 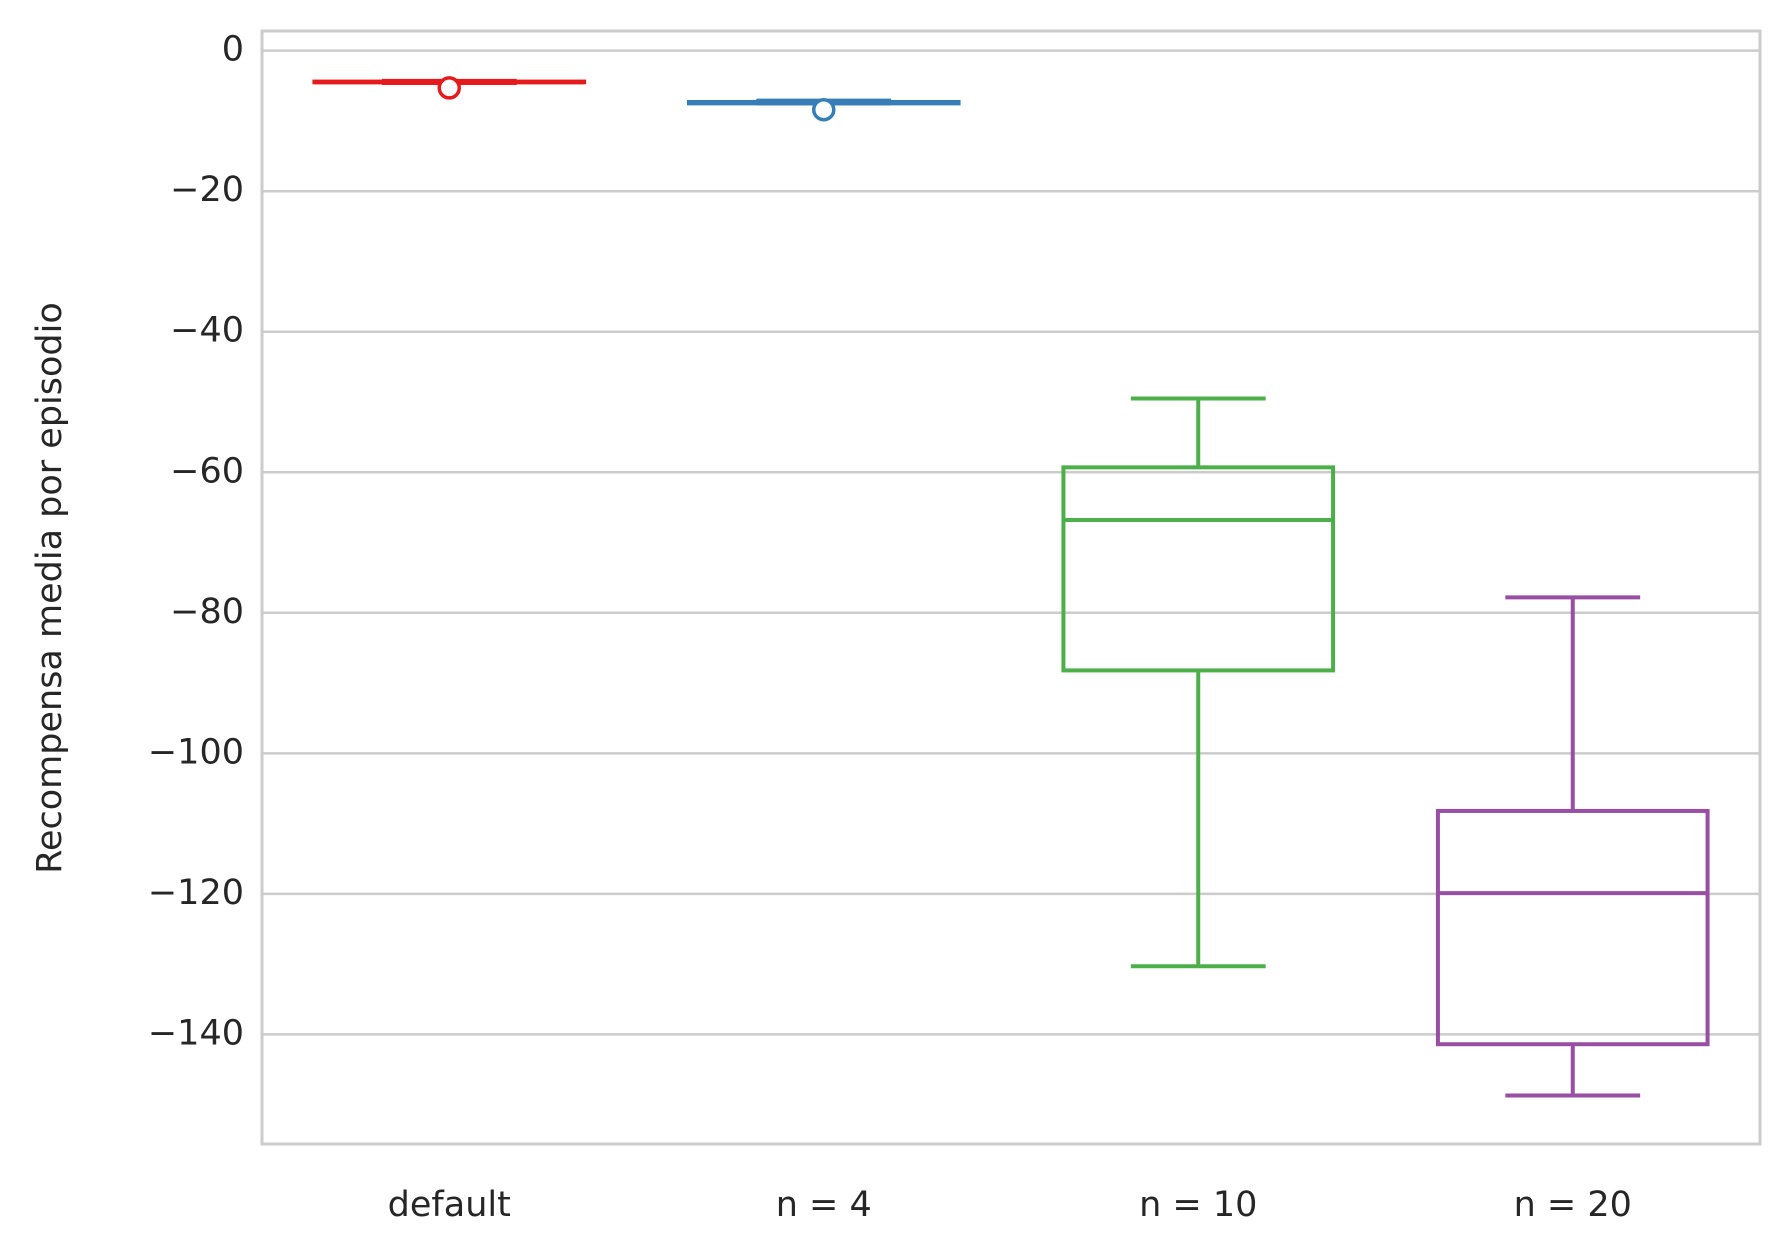 What do you see at coordinates (449, 1205) in the screenshot?
I see `x-tick-label: default` at bounding box center [449, 1205].